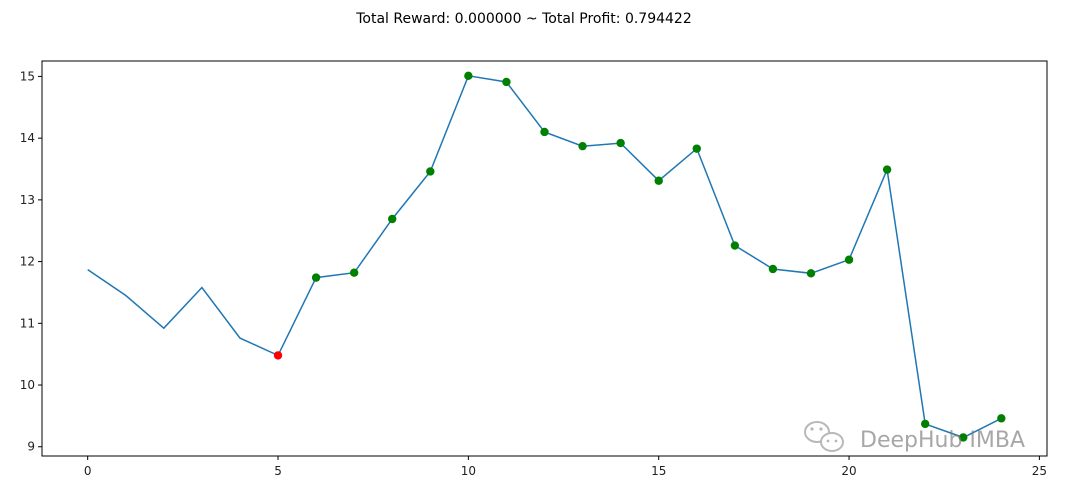 The width and height of the screenshot is (1080, 489). I want to click on x-tick-label: 25, so click(1039, 471).